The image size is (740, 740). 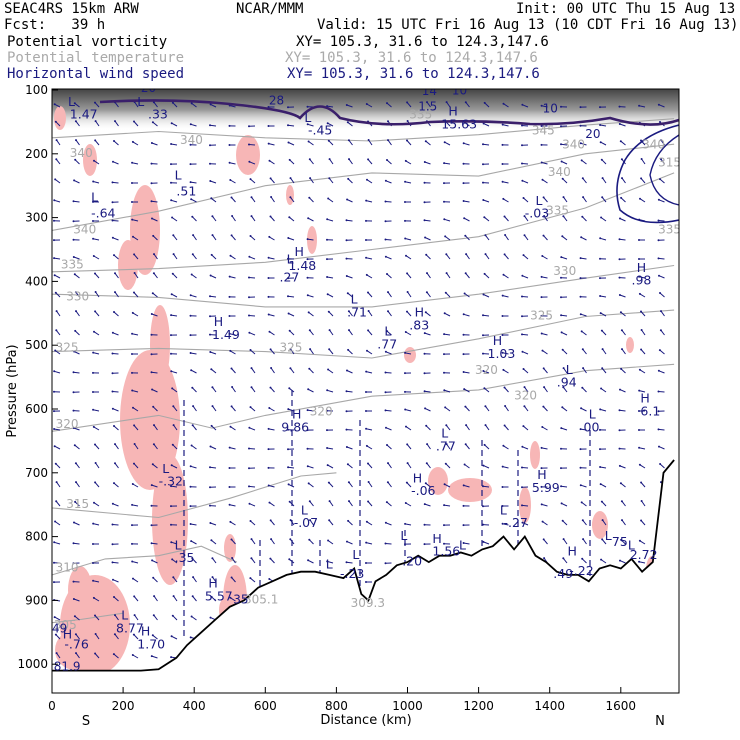 What do you see at coordinates (36, 281) in the screenshot?
I see `y-tick-label: 400` at bounding box center [36, 281].